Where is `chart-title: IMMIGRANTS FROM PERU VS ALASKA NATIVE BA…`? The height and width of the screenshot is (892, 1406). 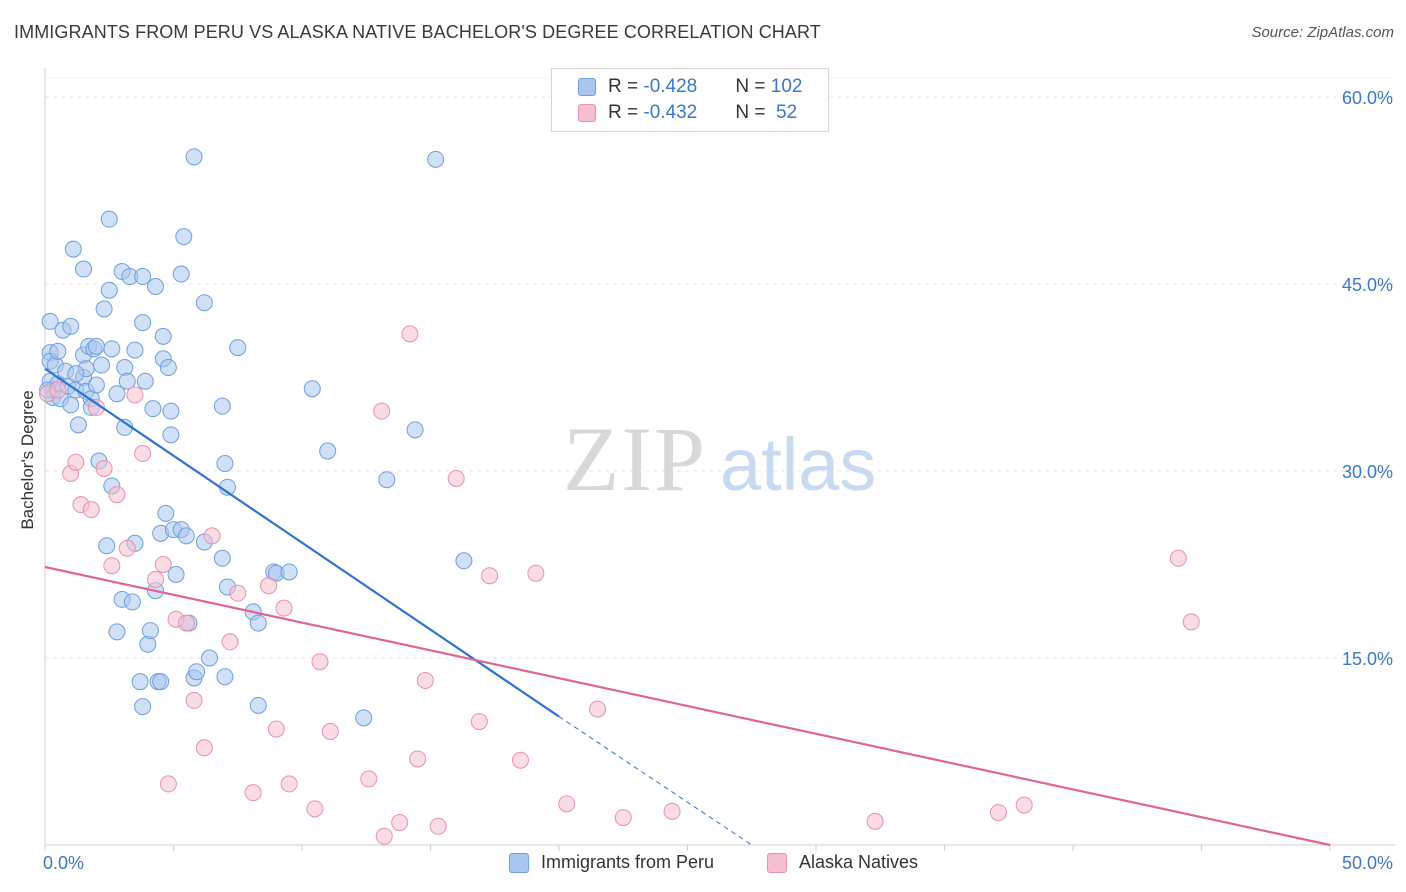 chart-title: IMMIGRANTS FROM PERU VS ALASKA NATIVE BA… is located at coordinates (417, 32).